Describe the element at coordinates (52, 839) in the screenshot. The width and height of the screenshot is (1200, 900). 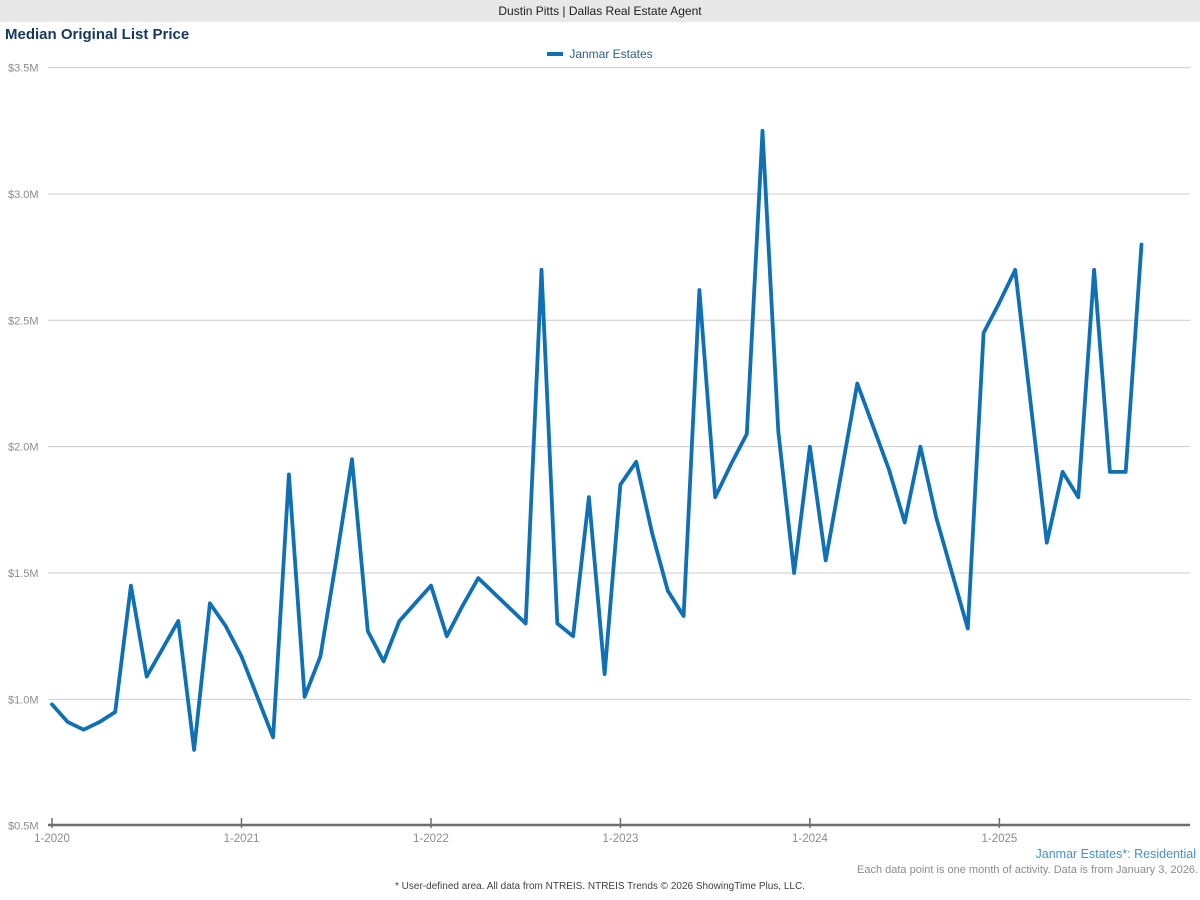
I see `x-axis-label: 1-2020` at that location.